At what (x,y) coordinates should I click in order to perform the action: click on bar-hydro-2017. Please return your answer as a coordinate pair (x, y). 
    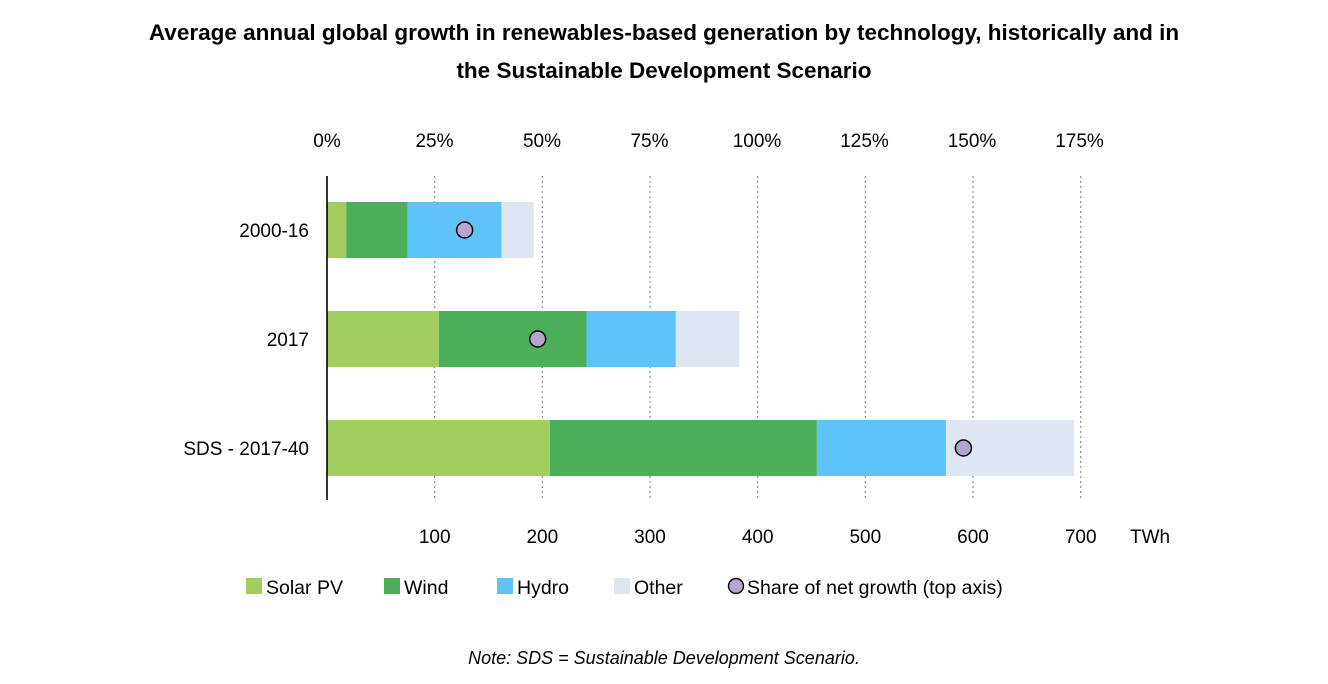
    Looking at the image, I should click on (631, 339).